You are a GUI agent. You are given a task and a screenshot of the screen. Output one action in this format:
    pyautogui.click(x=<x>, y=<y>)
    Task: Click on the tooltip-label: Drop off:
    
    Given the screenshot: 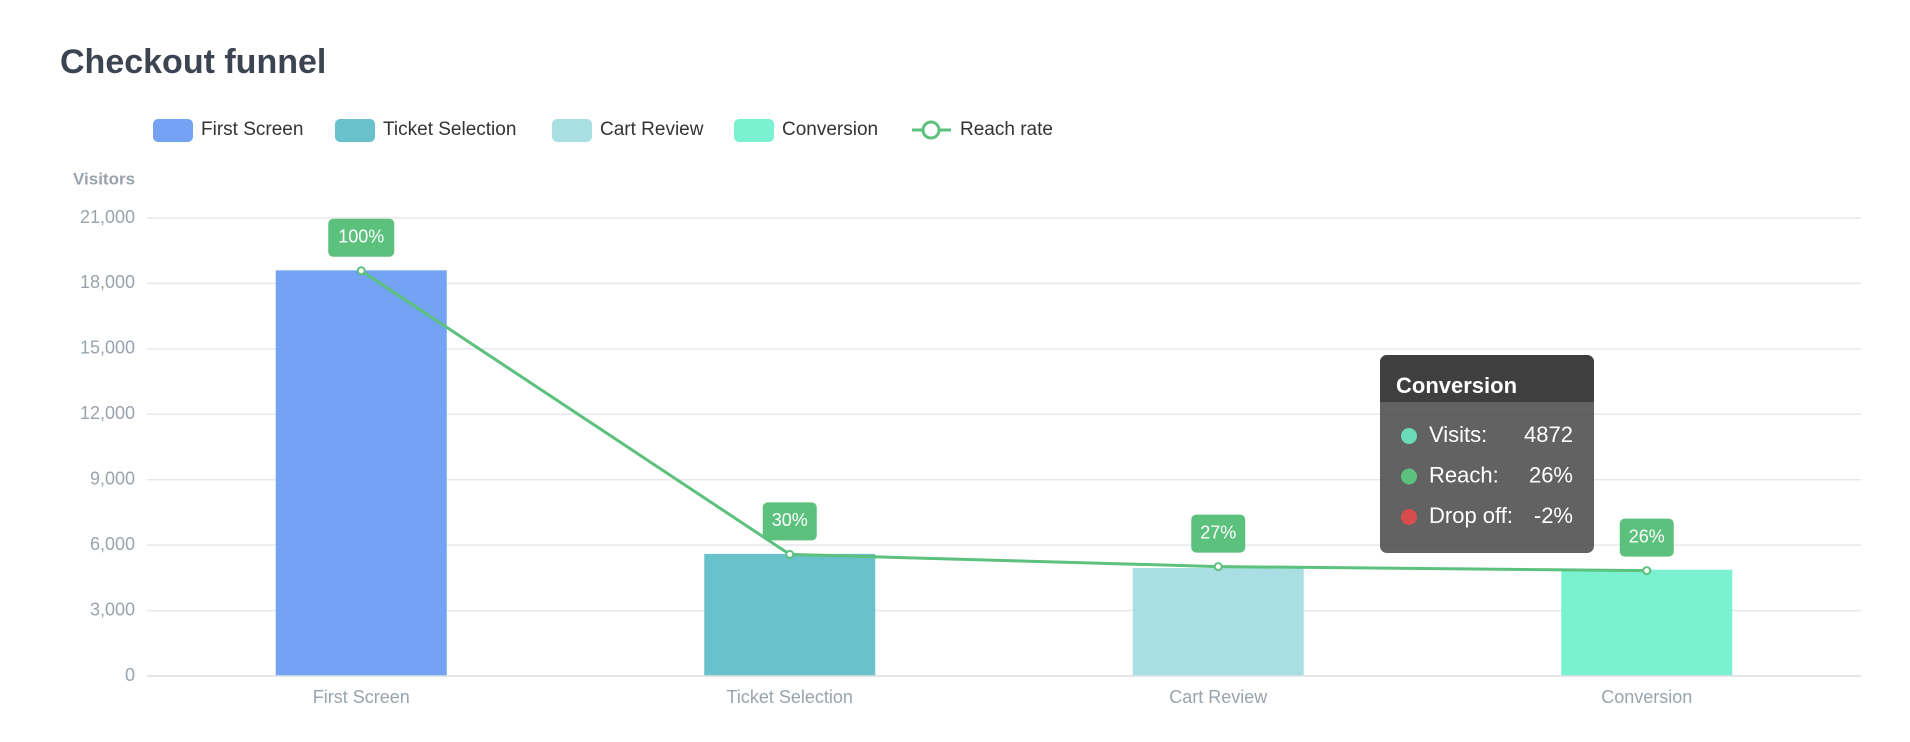 What is the action you would take?
    pyautogui.click(x=1471, y=515)
    